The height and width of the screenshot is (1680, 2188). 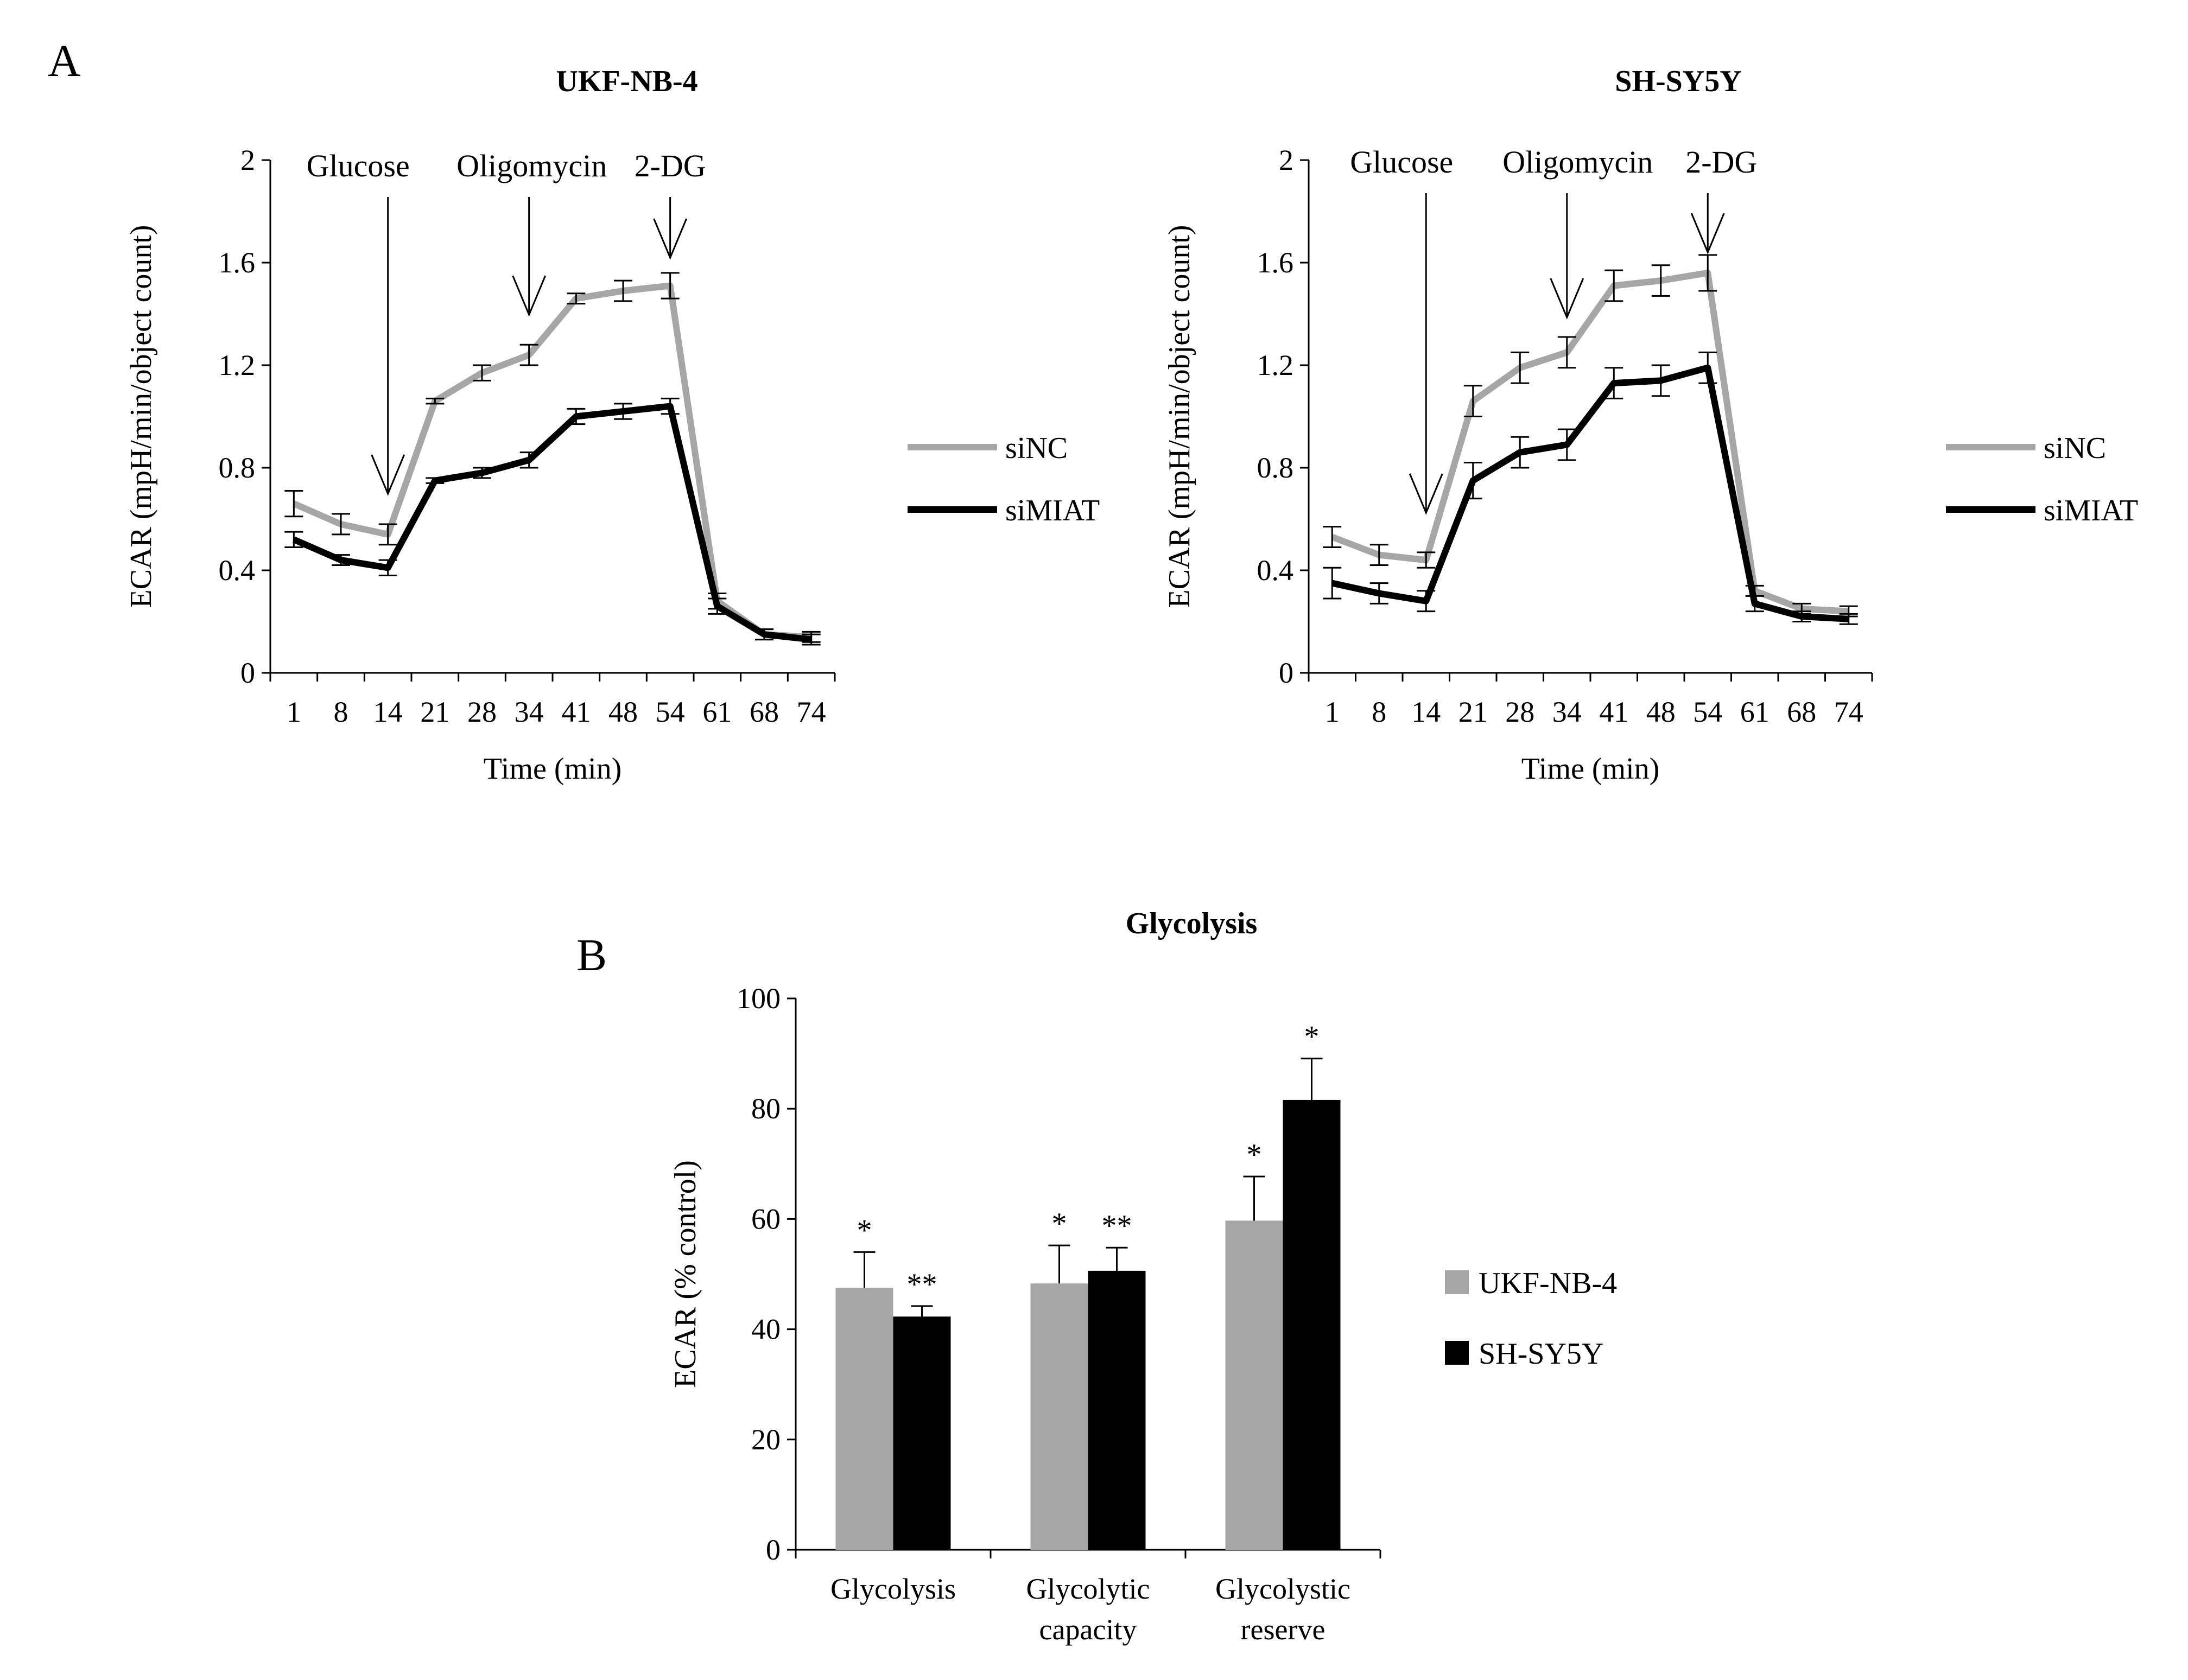 I want to click on y-axis-label: ECAR (mpH/min/object count), so click(x=1179, y=416).